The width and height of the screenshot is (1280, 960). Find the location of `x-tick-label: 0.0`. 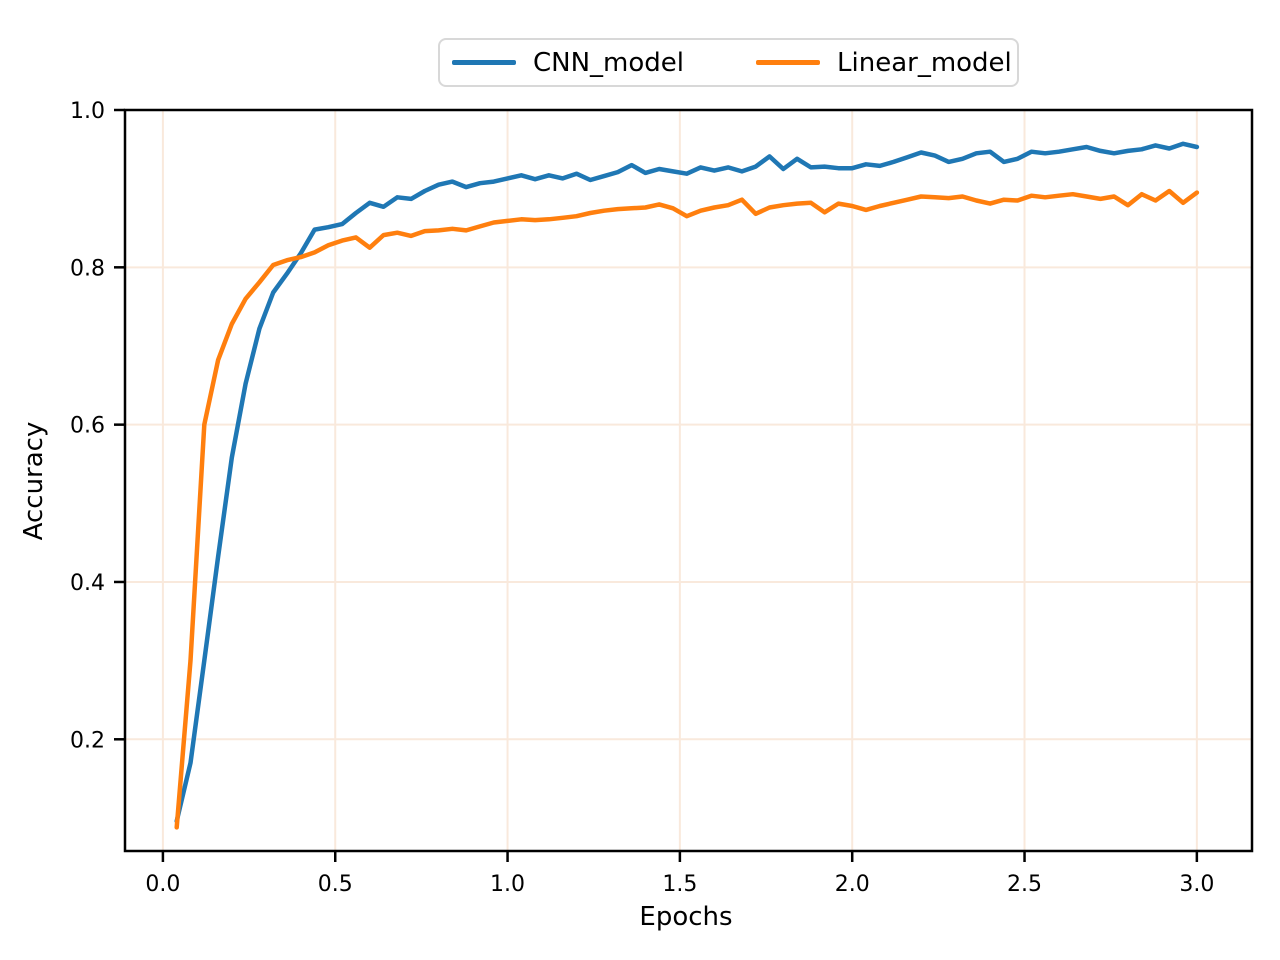

x-tick-label: 0.0 is located at coordinates (162, 884).